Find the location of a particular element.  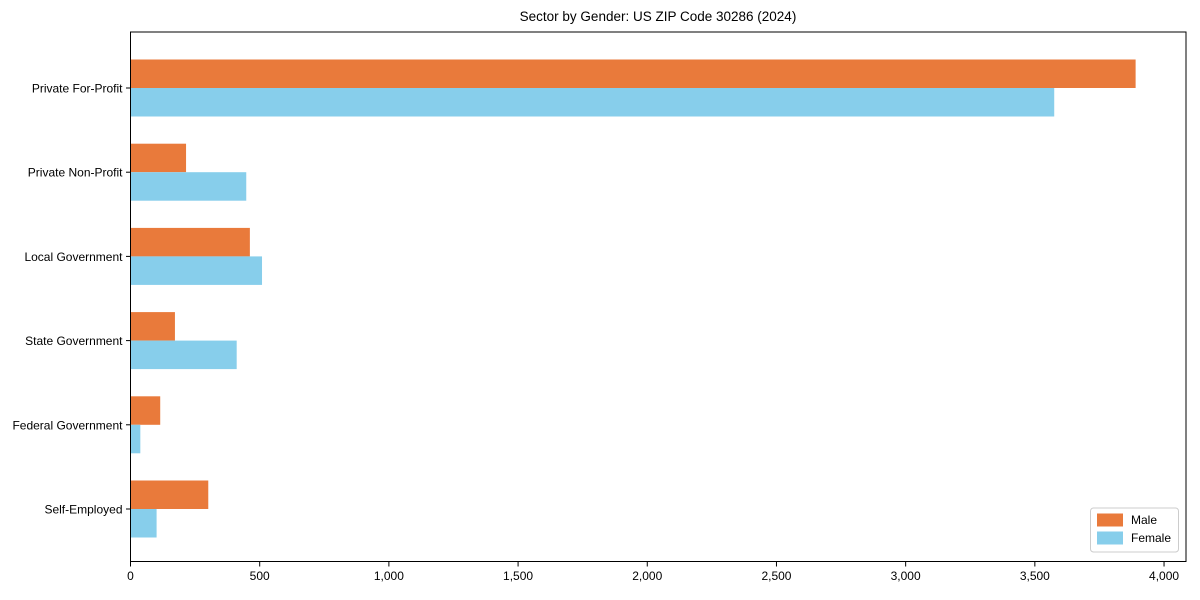

x-tick-label-500: 500 is located at coordinates (260, 576).